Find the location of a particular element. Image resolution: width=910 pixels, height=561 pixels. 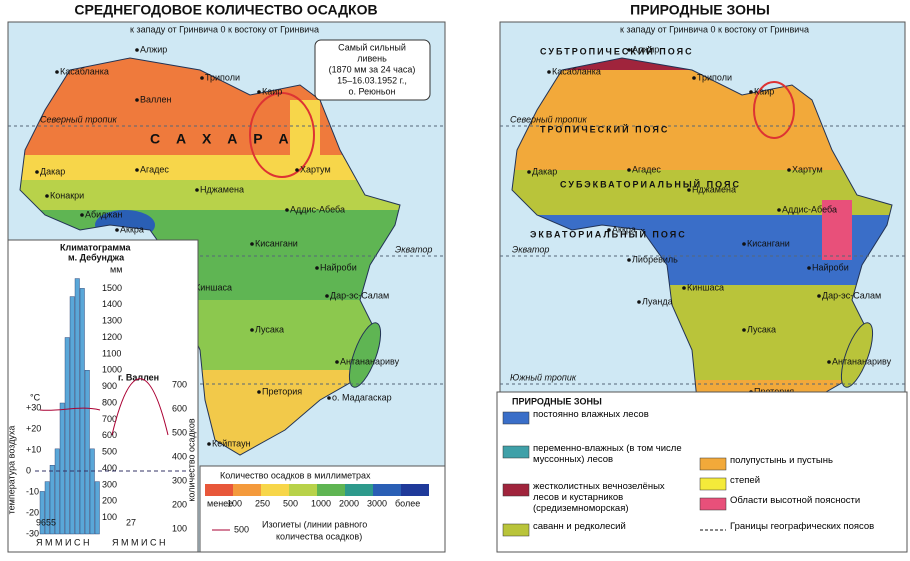

city: Аддис-Абеба is located at coordinates (317, 209).